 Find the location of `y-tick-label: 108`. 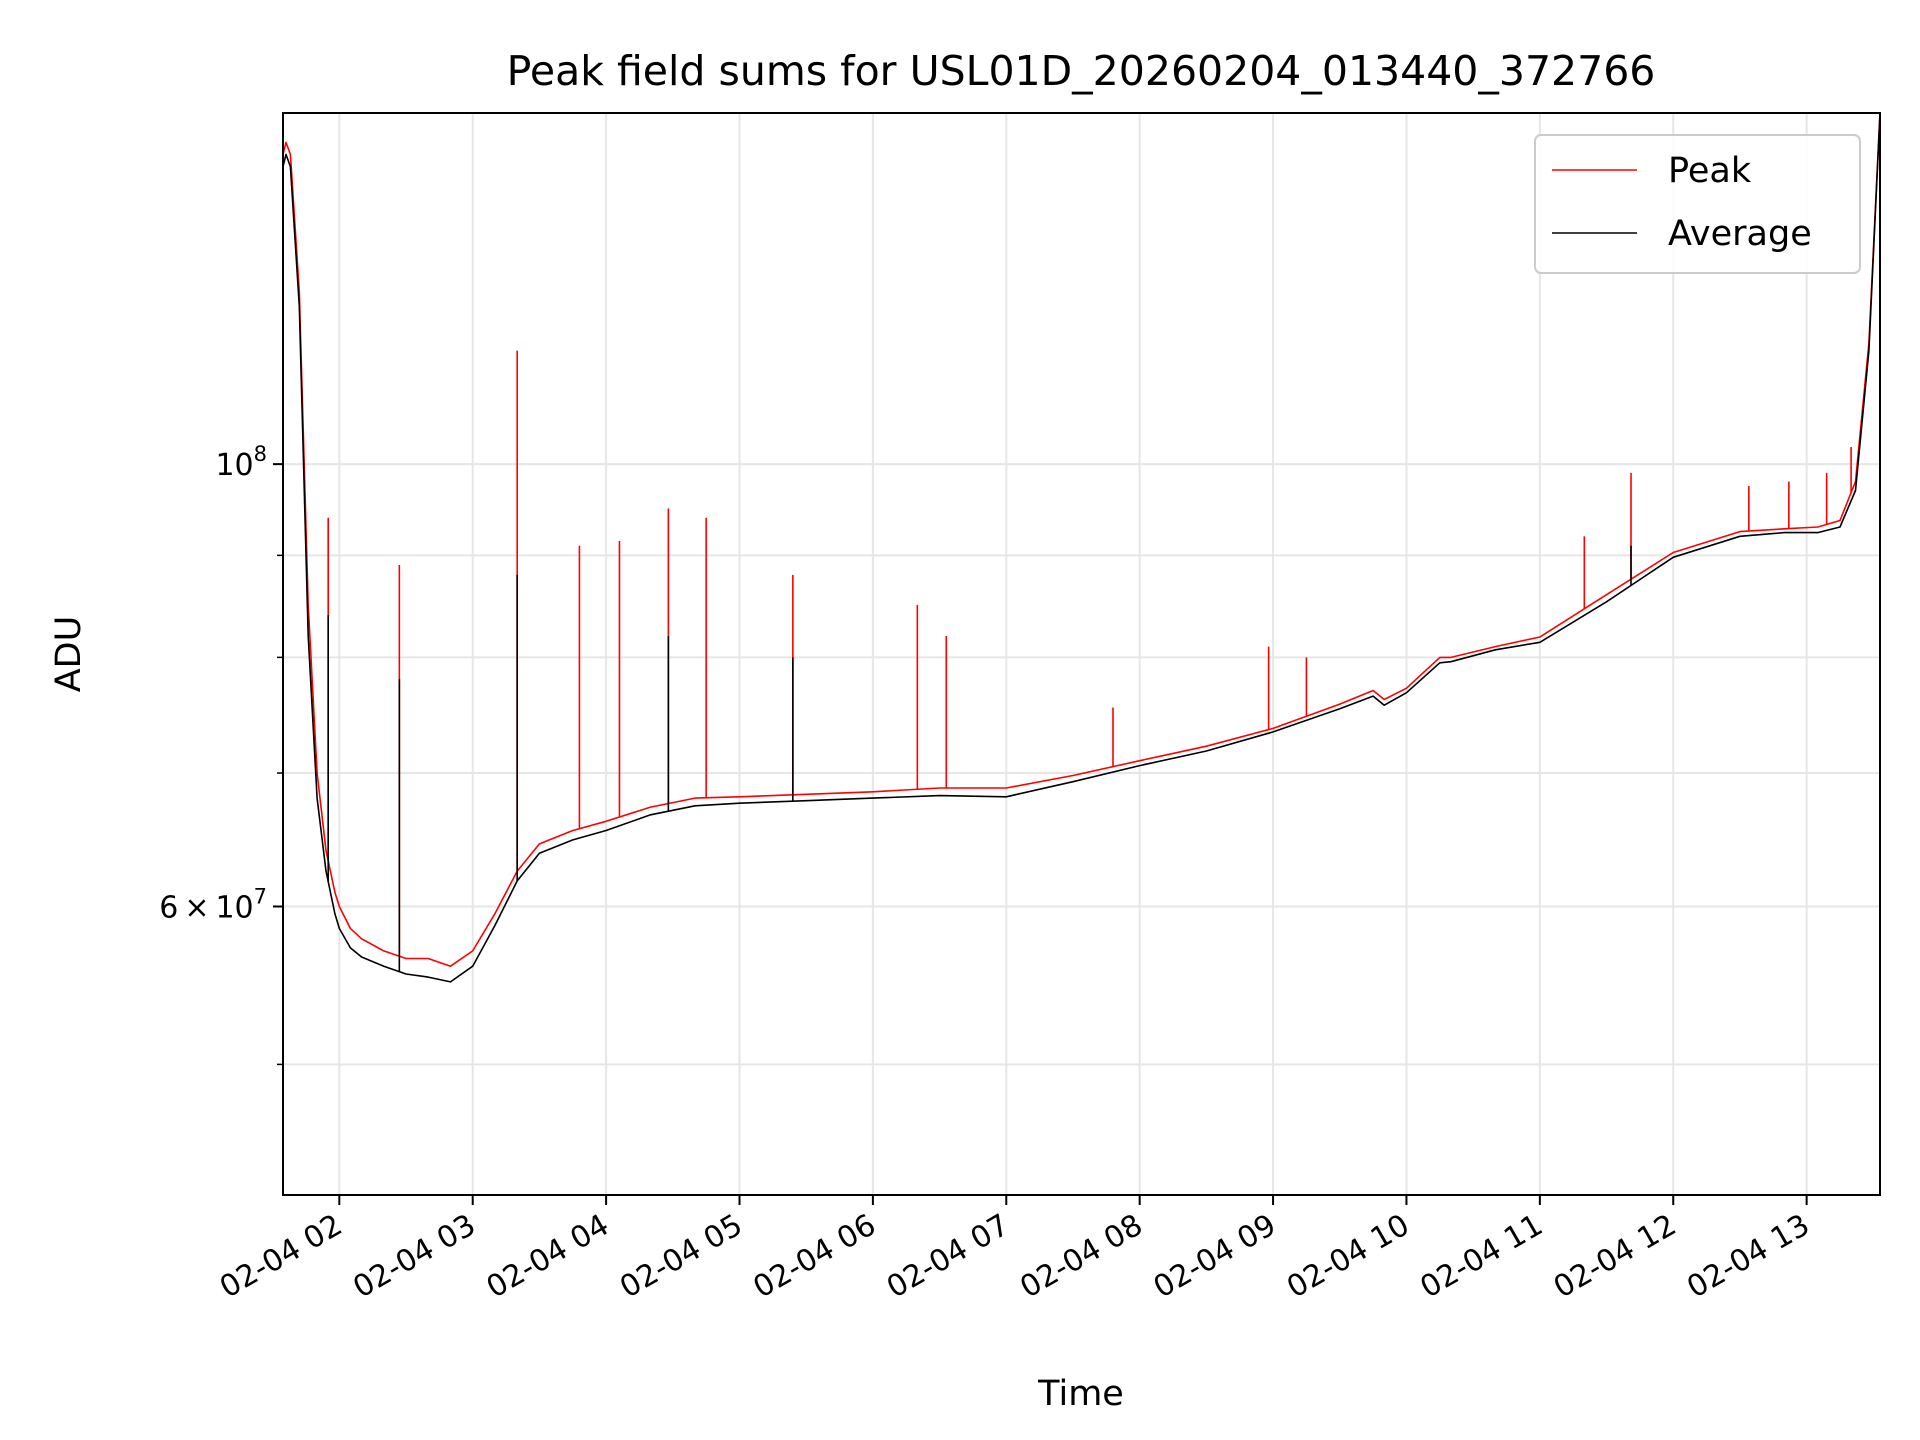

y-tick-label: 108 is located at coordinates (241, 462).